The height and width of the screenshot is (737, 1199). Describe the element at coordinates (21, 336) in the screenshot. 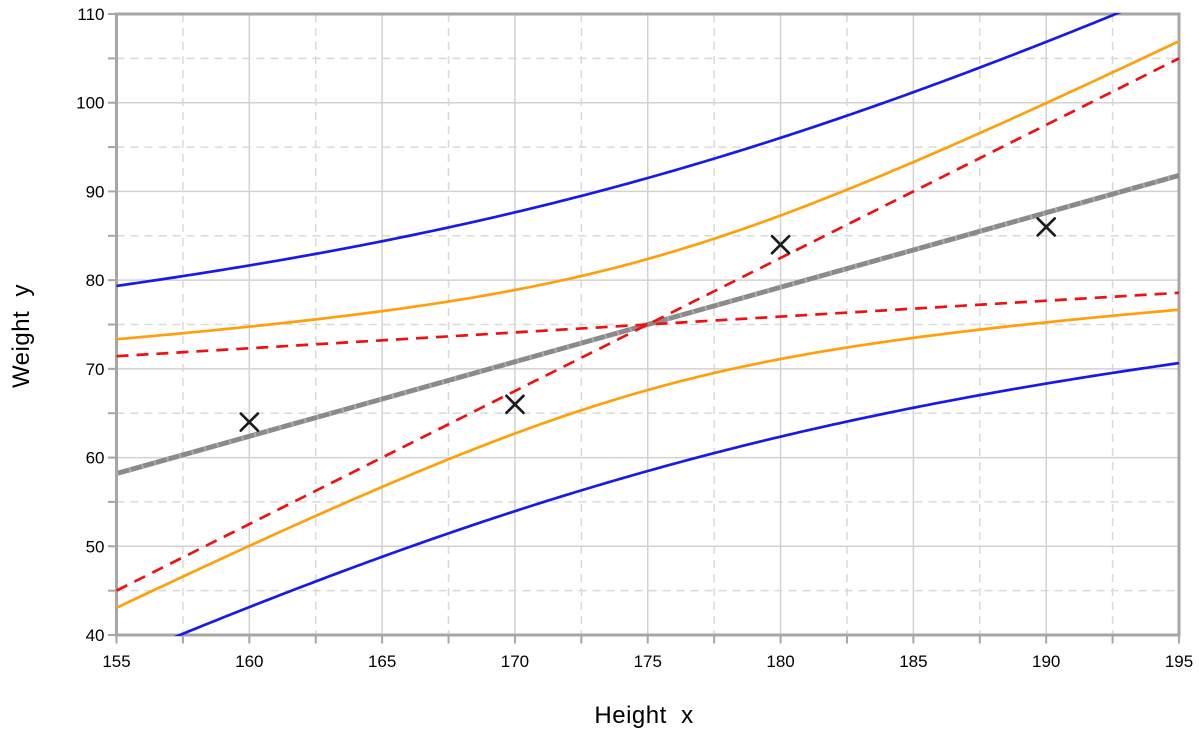

I see `y-axis-title: Weight y` at that location.